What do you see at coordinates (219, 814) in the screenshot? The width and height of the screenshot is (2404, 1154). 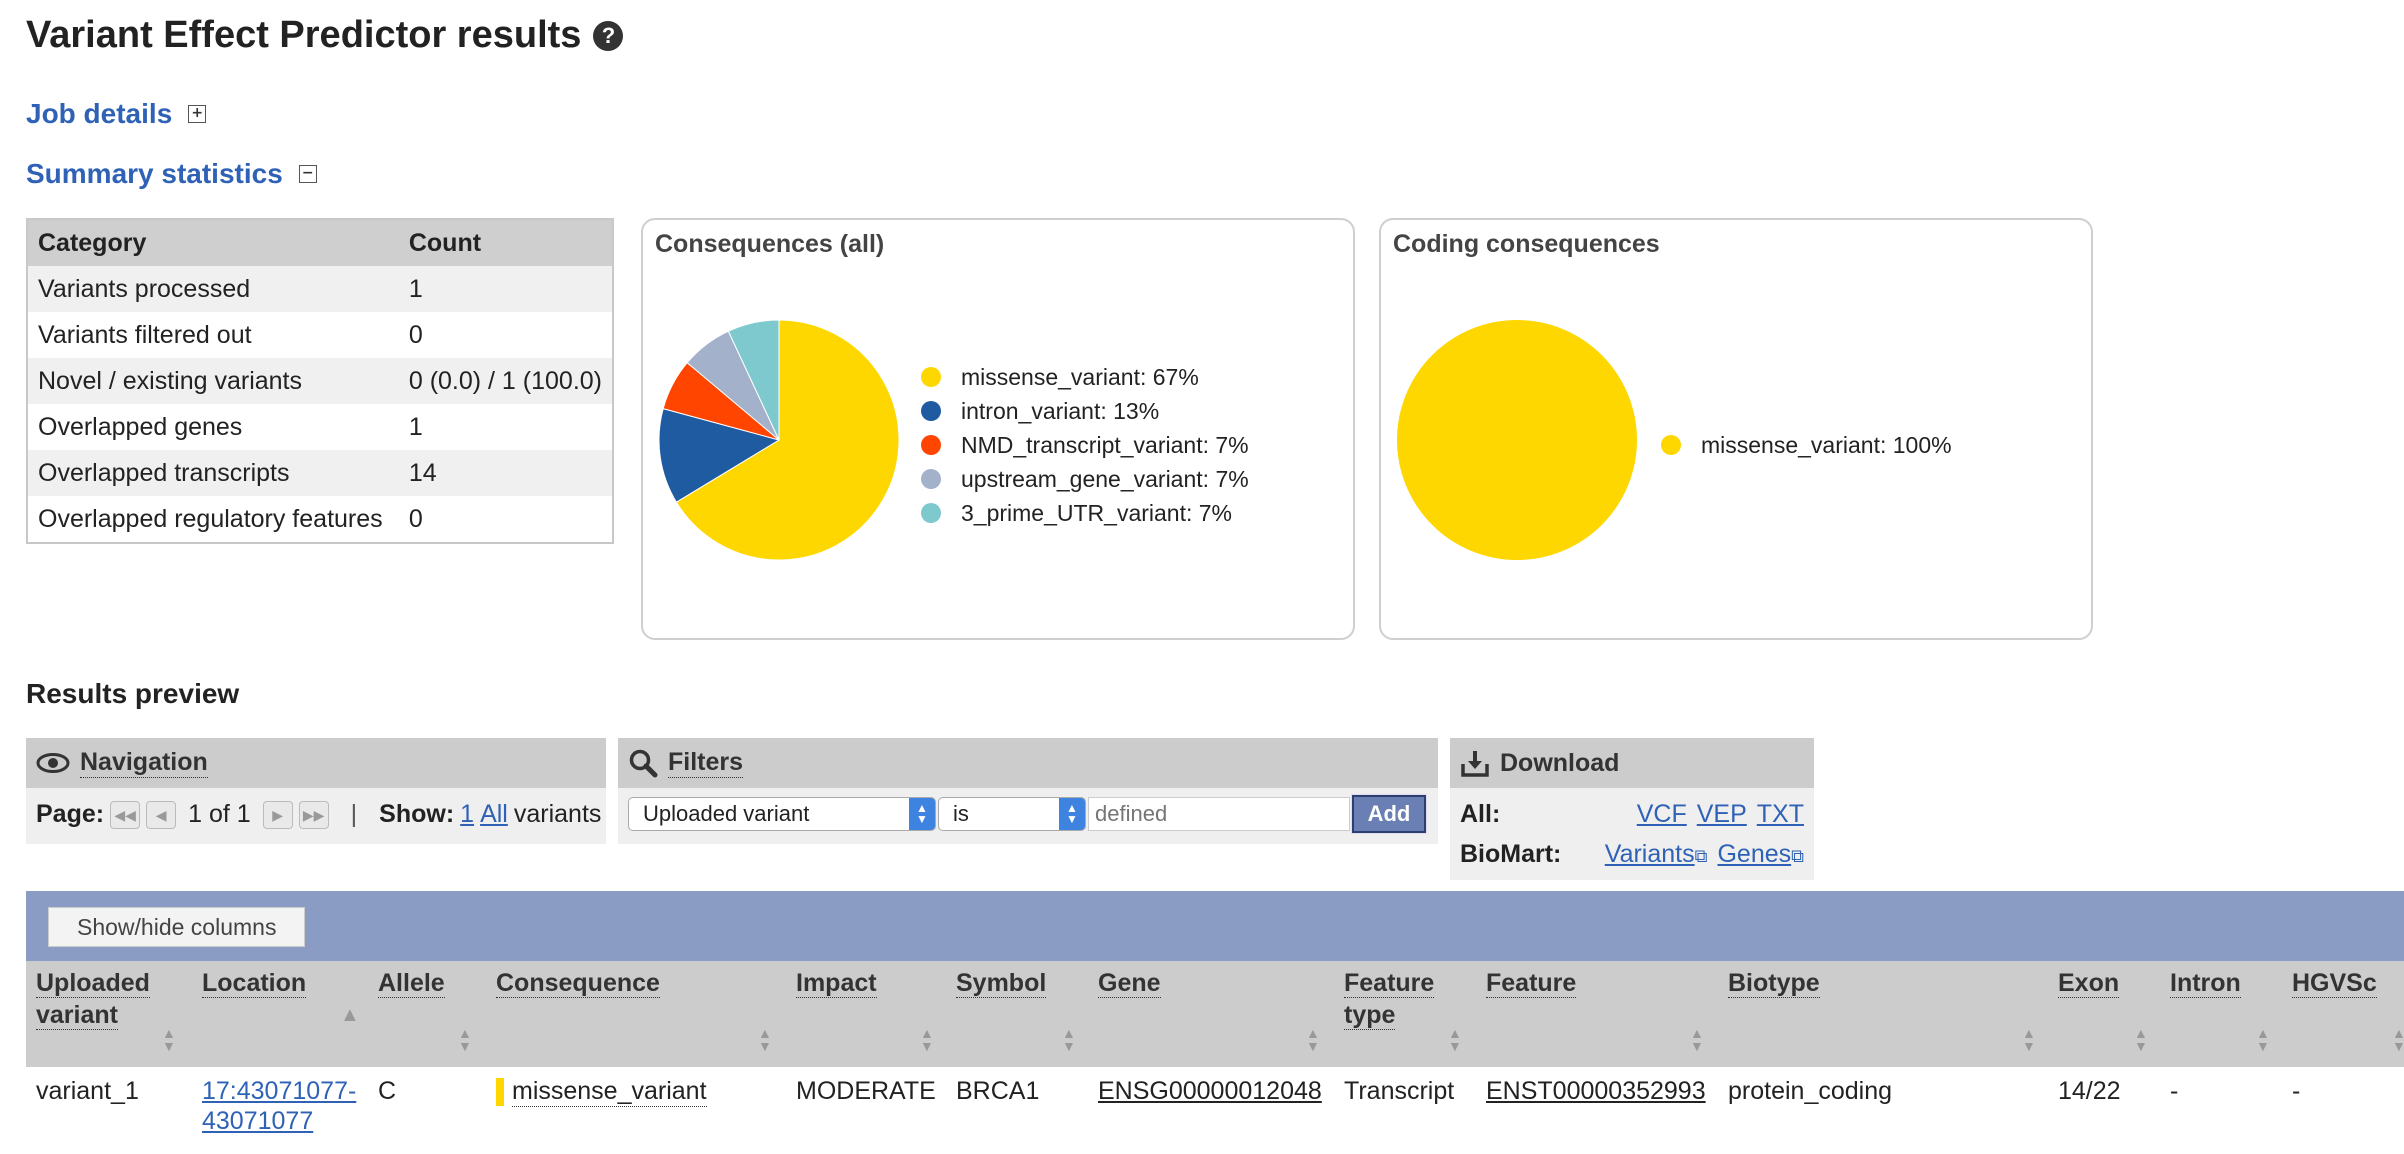 I see `page-value: 1 of 1` at bounding box center [219, 814].